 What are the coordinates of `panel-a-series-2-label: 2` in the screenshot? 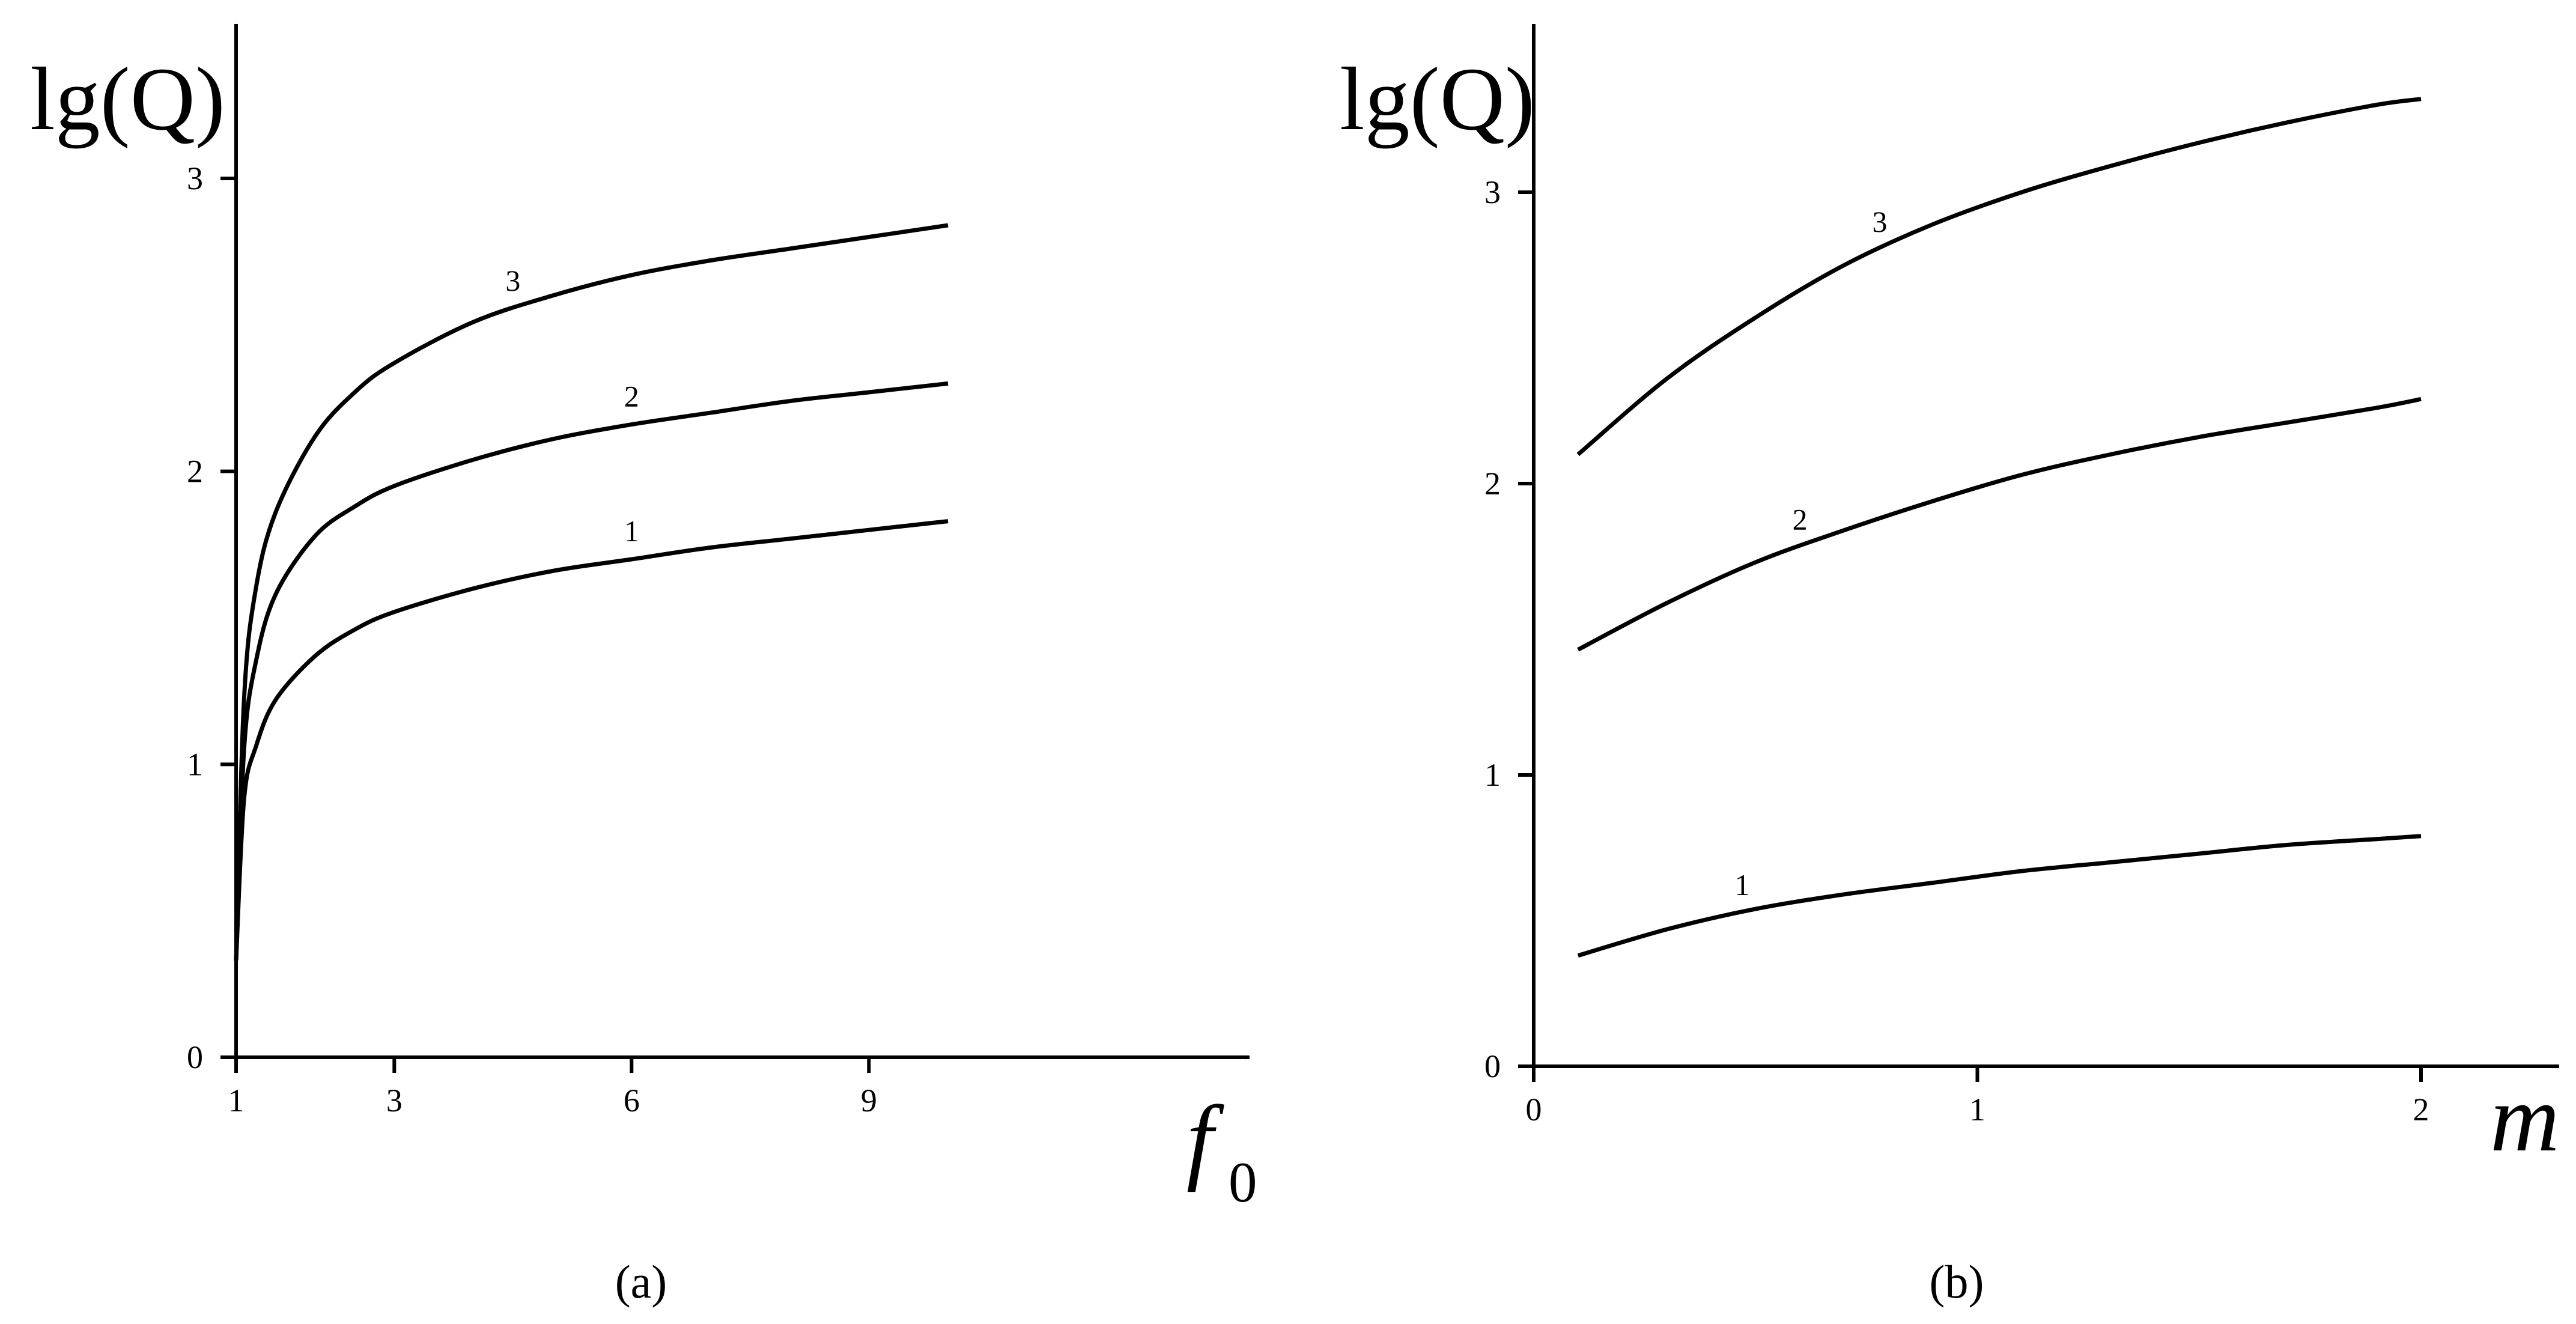 It's located at (632, 397).